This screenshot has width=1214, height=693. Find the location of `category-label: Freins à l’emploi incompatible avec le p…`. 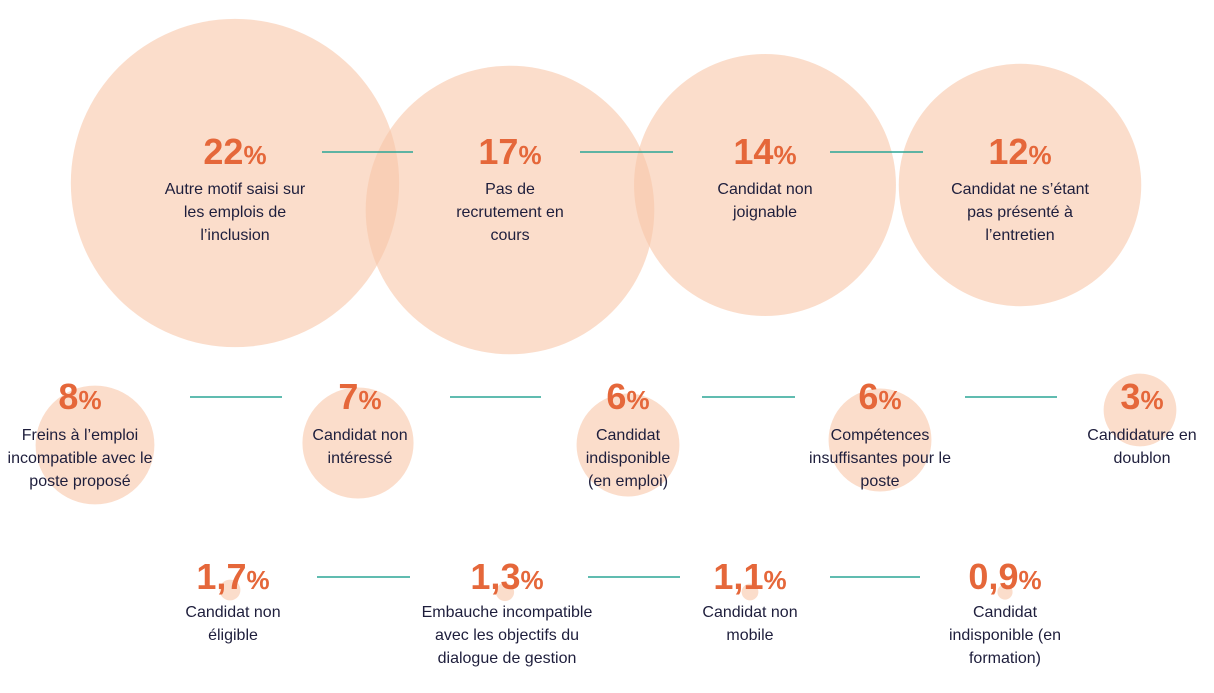

category-label: Freins à l’emploi incompatible avec le p… is located at coordinates (80, 458).